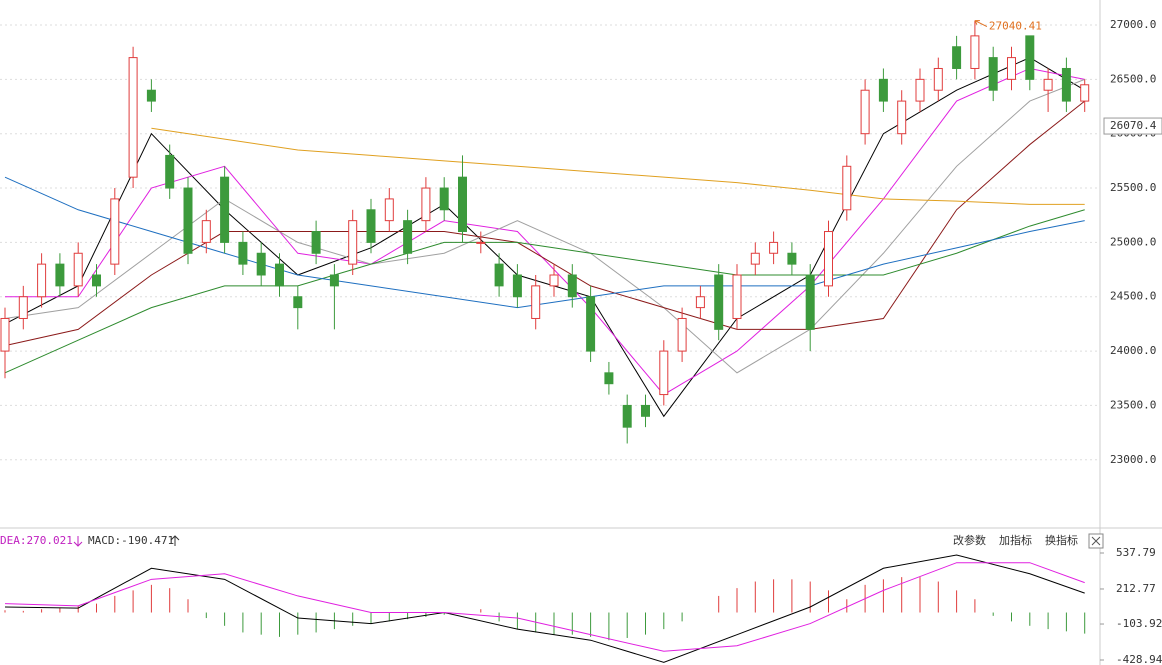 This screenshot has width=1162, height=665. I want to click on dea-label: DEA:270.021, so click(36, 540).